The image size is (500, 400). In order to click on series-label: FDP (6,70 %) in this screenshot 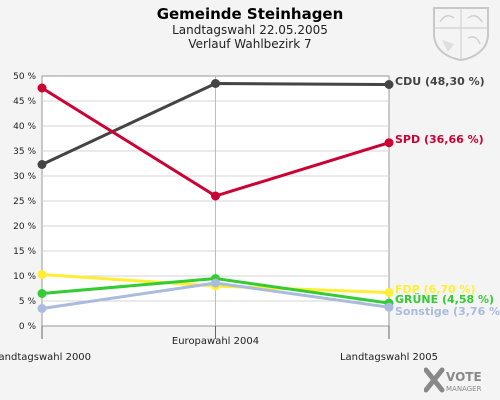, I will do `click(435, 289)`.